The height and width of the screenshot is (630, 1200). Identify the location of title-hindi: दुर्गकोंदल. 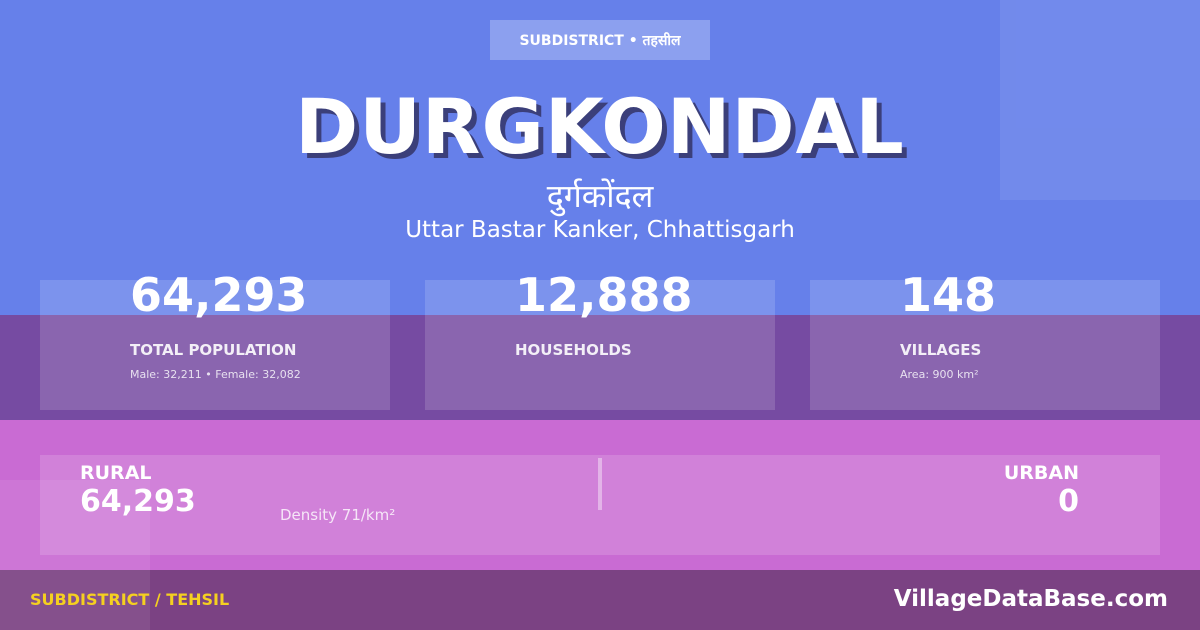
(600, 196).